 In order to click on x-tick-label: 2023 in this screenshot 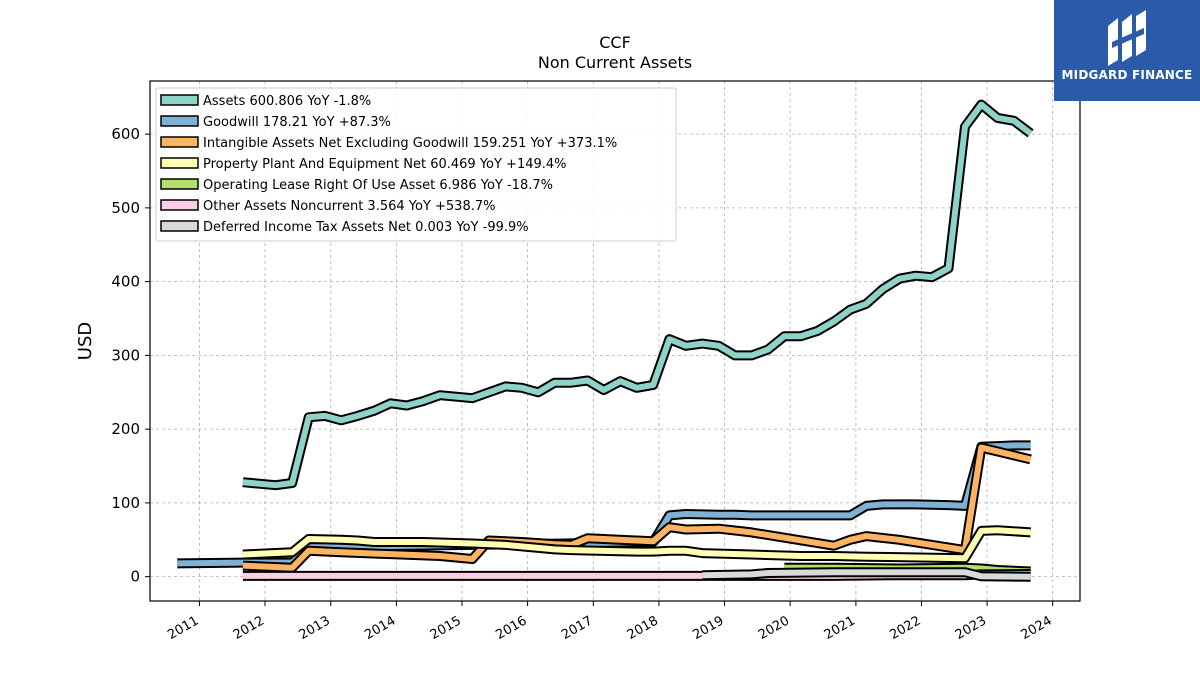, I will do `click(971, 628)`.